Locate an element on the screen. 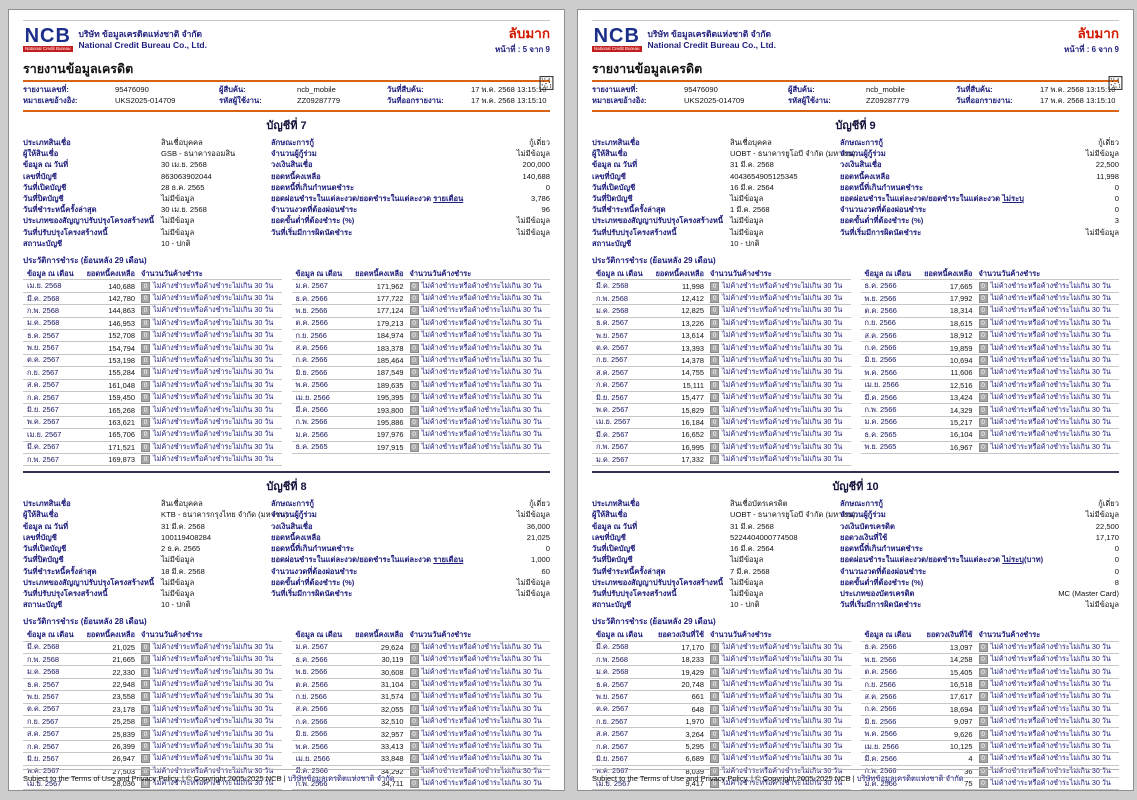 This screenshot has height=800, width=1137. history-col-days-header: จำนวนวันค้างชำระ is located at coordinates (1046, 274).